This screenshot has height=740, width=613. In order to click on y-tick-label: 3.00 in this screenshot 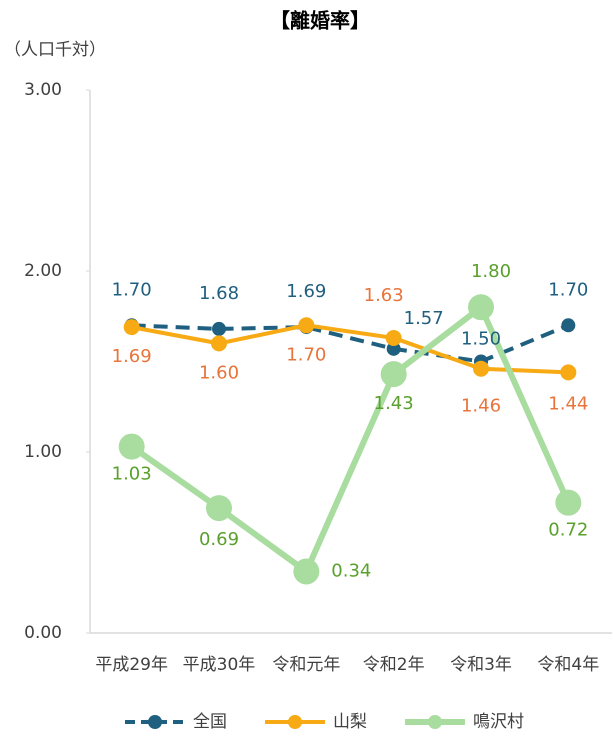, I will do `click(43, 90)`.